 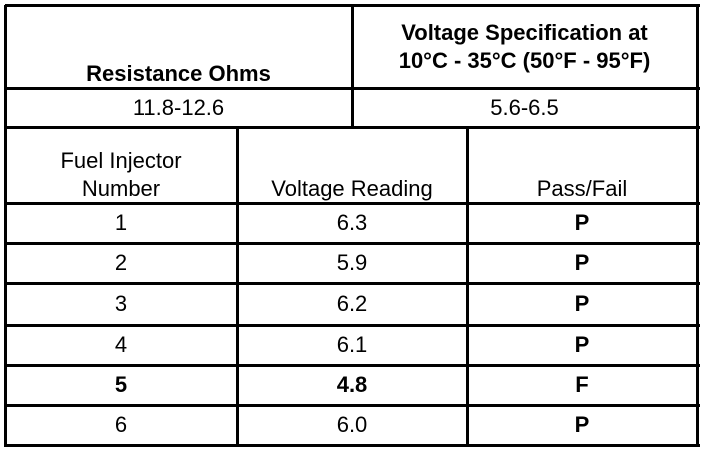 I want to click on header-cell: Resistance Ohms, so click(x=178, y=49).